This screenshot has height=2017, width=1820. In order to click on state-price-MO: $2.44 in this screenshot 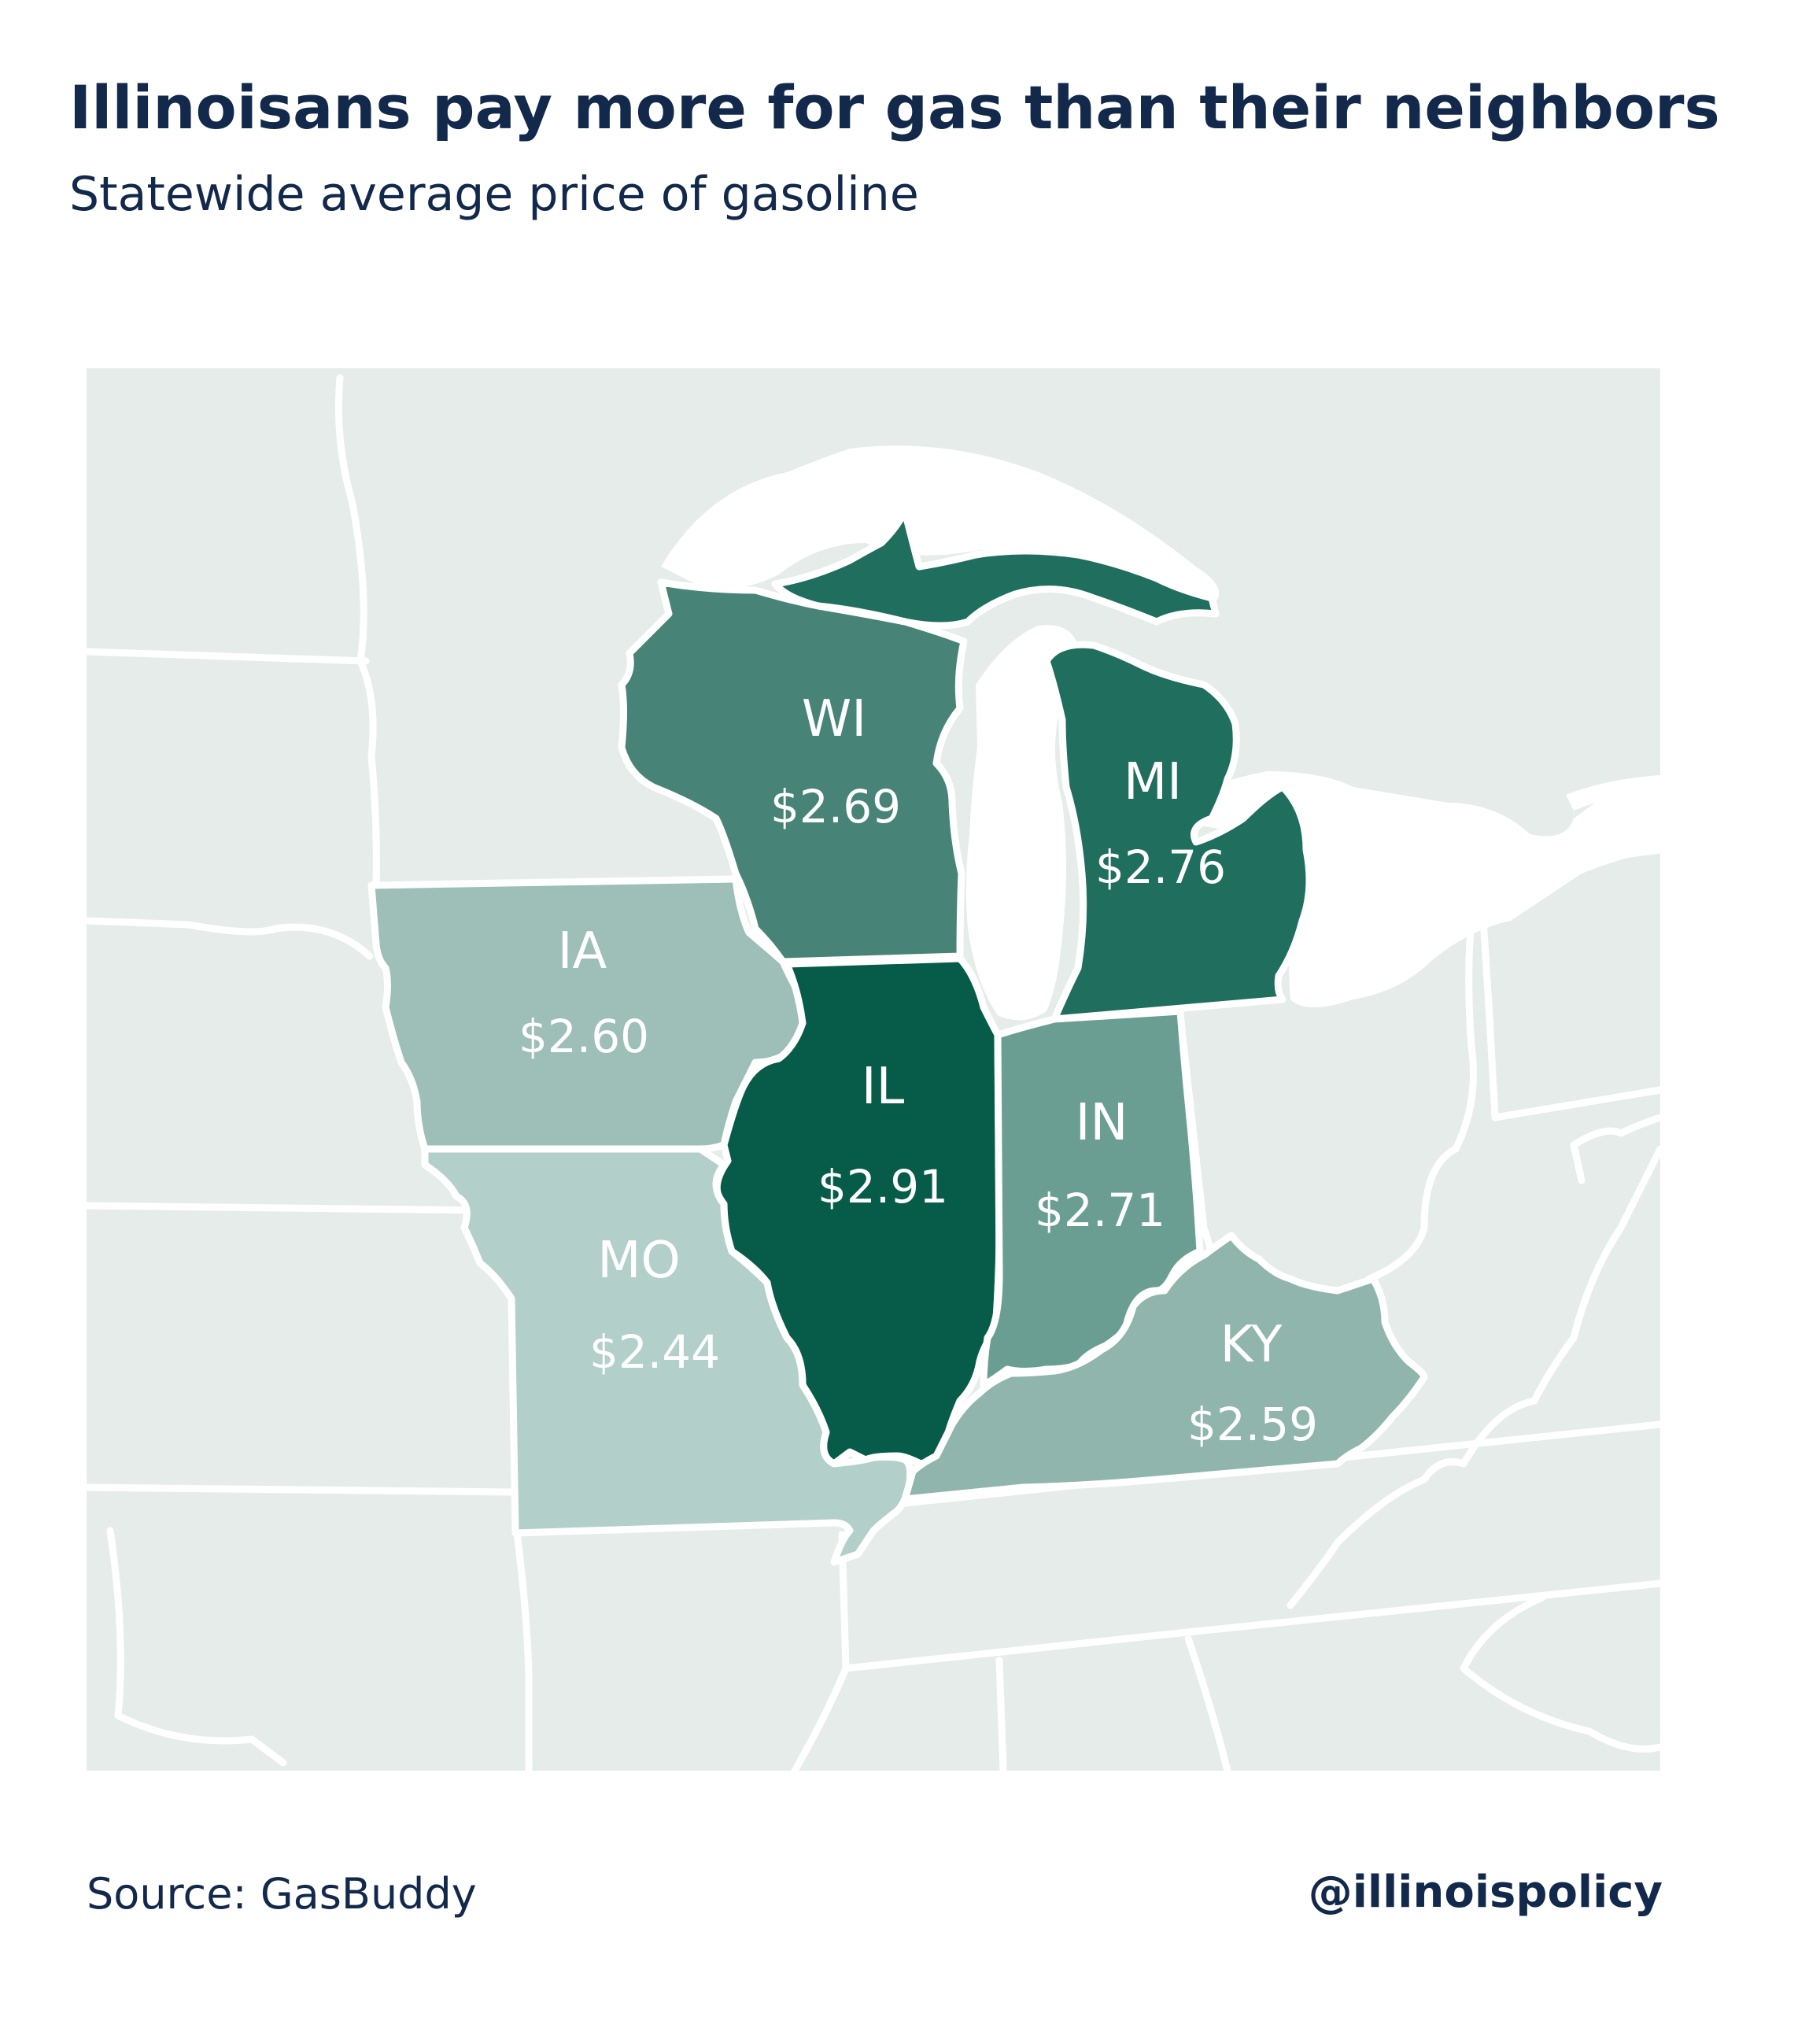, I will do `click(654, 1352)`.